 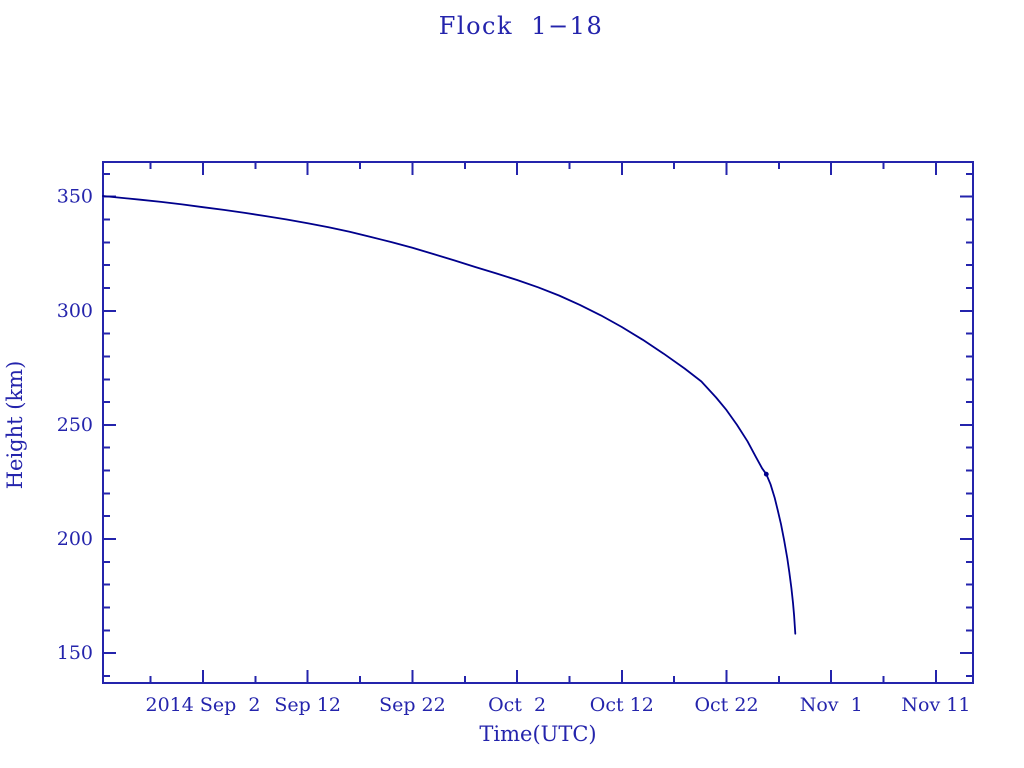 What do you see at coordinates (75, 311) in the screenshot?
I see `y-tick-label: 300` at bounding box center [75, 311].